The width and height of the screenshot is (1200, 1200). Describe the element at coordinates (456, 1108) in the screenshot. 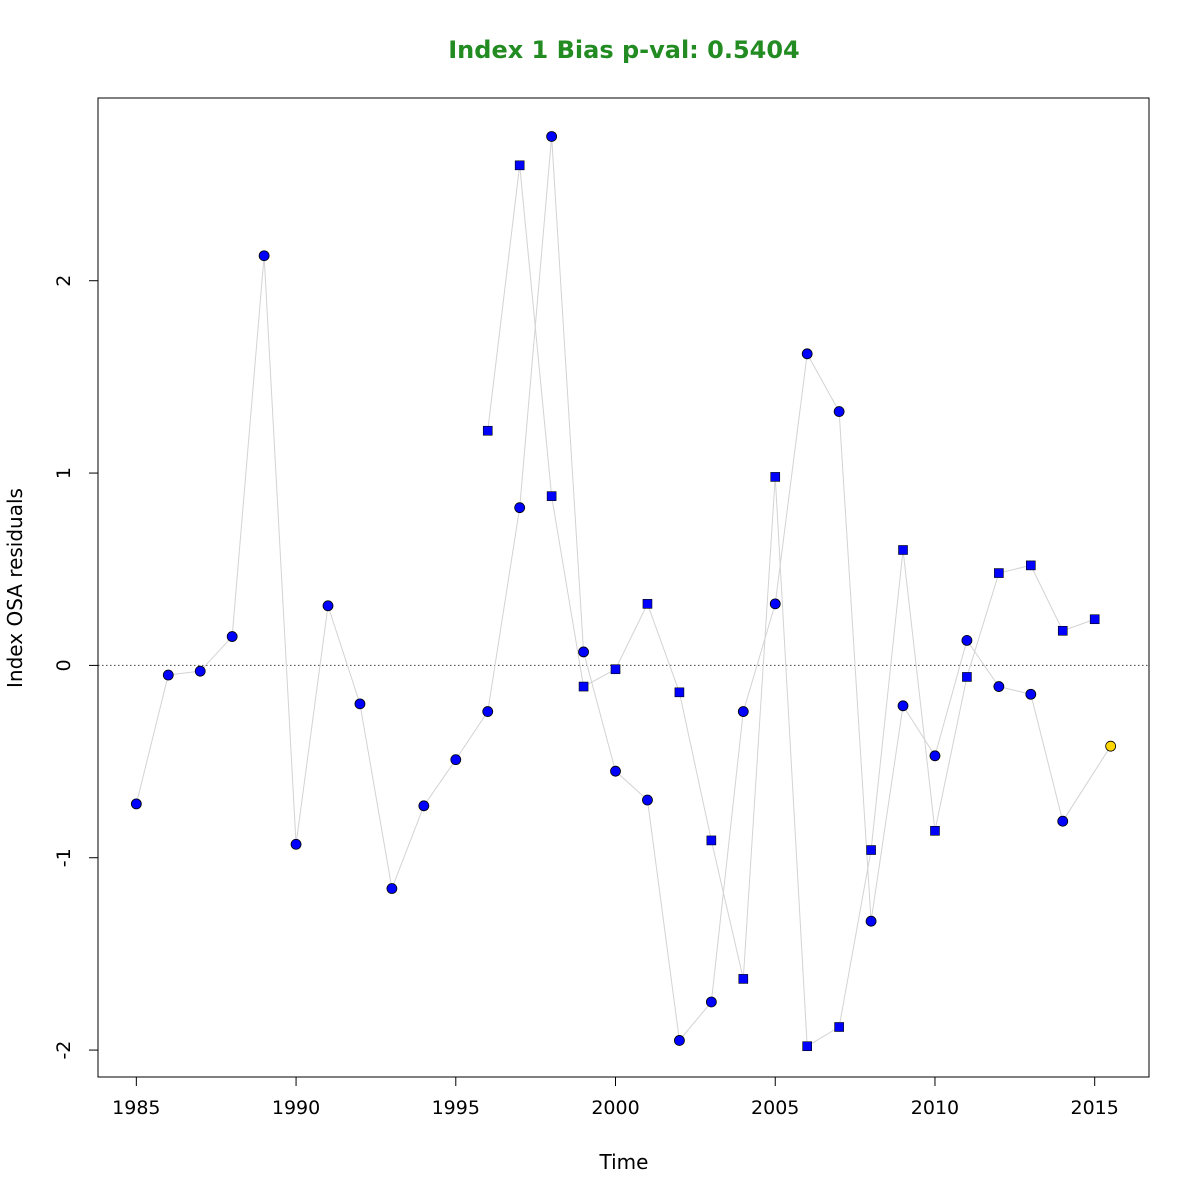

I see `x-tick-label: 1995` at that location.